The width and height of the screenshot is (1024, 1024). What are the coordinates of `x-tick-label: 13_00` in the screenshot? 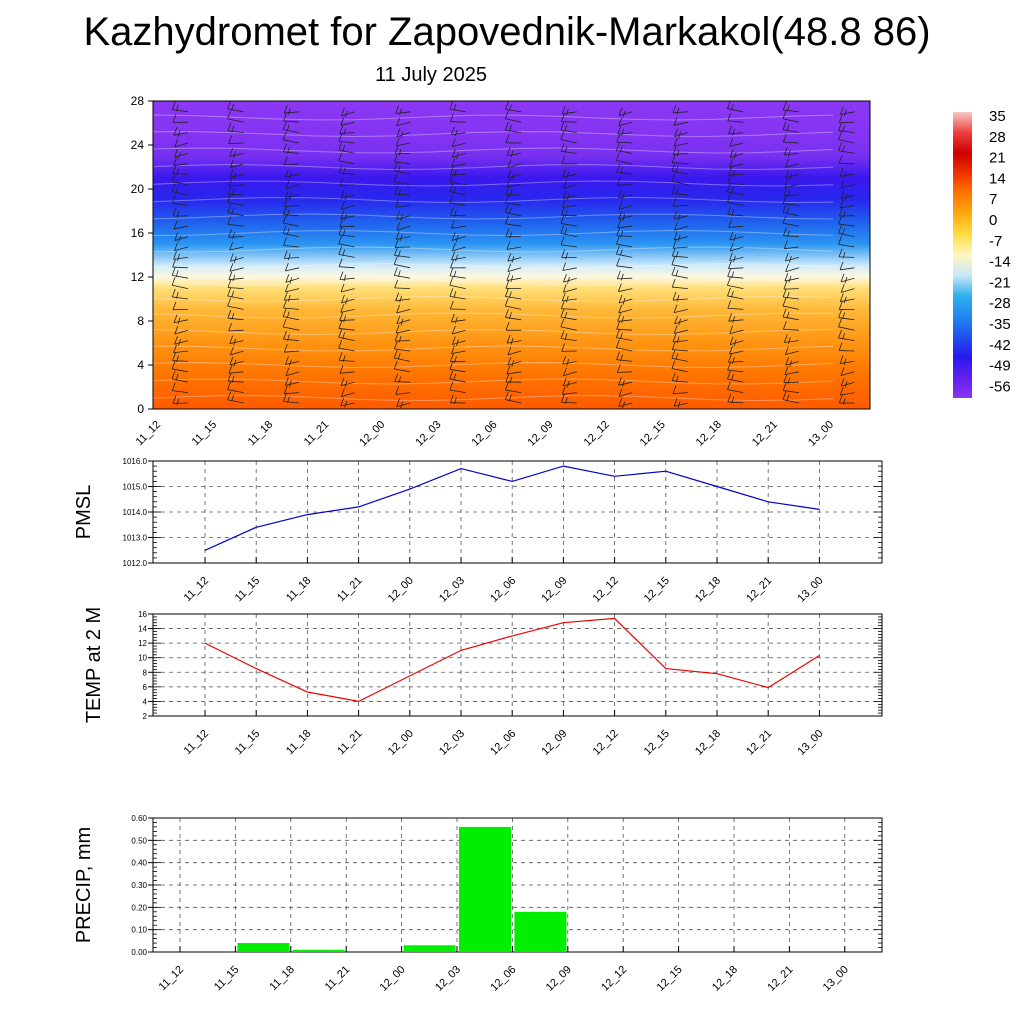 It's located at (810, 590).